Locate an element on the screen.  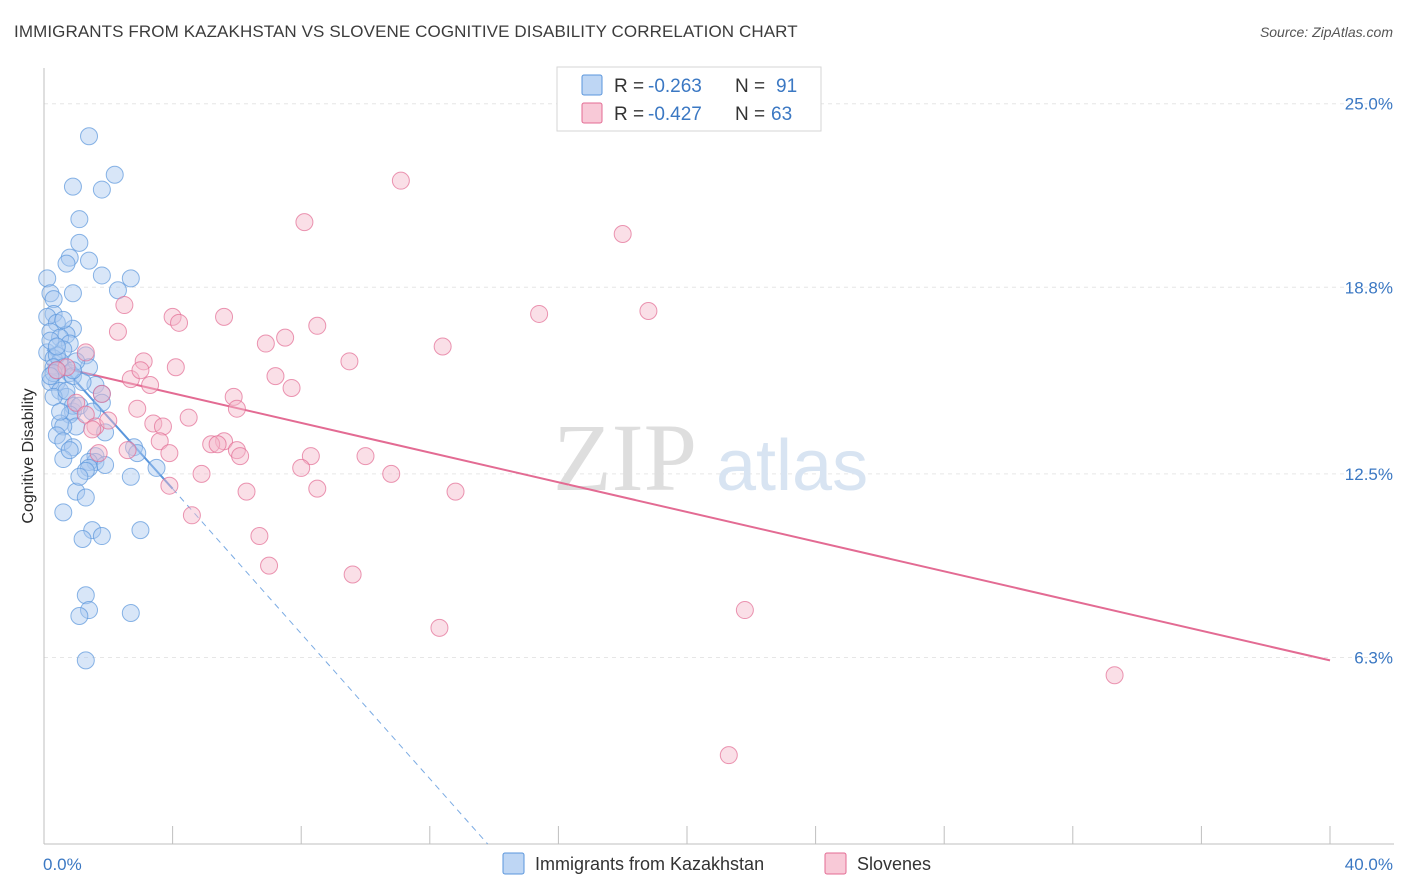
trendline-kazakhstan is located at coordinates (110, 419).